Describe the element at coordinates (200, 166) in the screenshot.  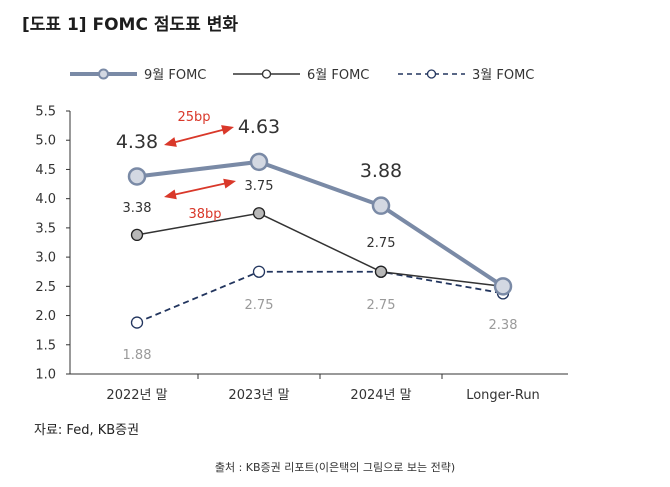
I see `chart-annotations: 25bp 38bp` at that location.